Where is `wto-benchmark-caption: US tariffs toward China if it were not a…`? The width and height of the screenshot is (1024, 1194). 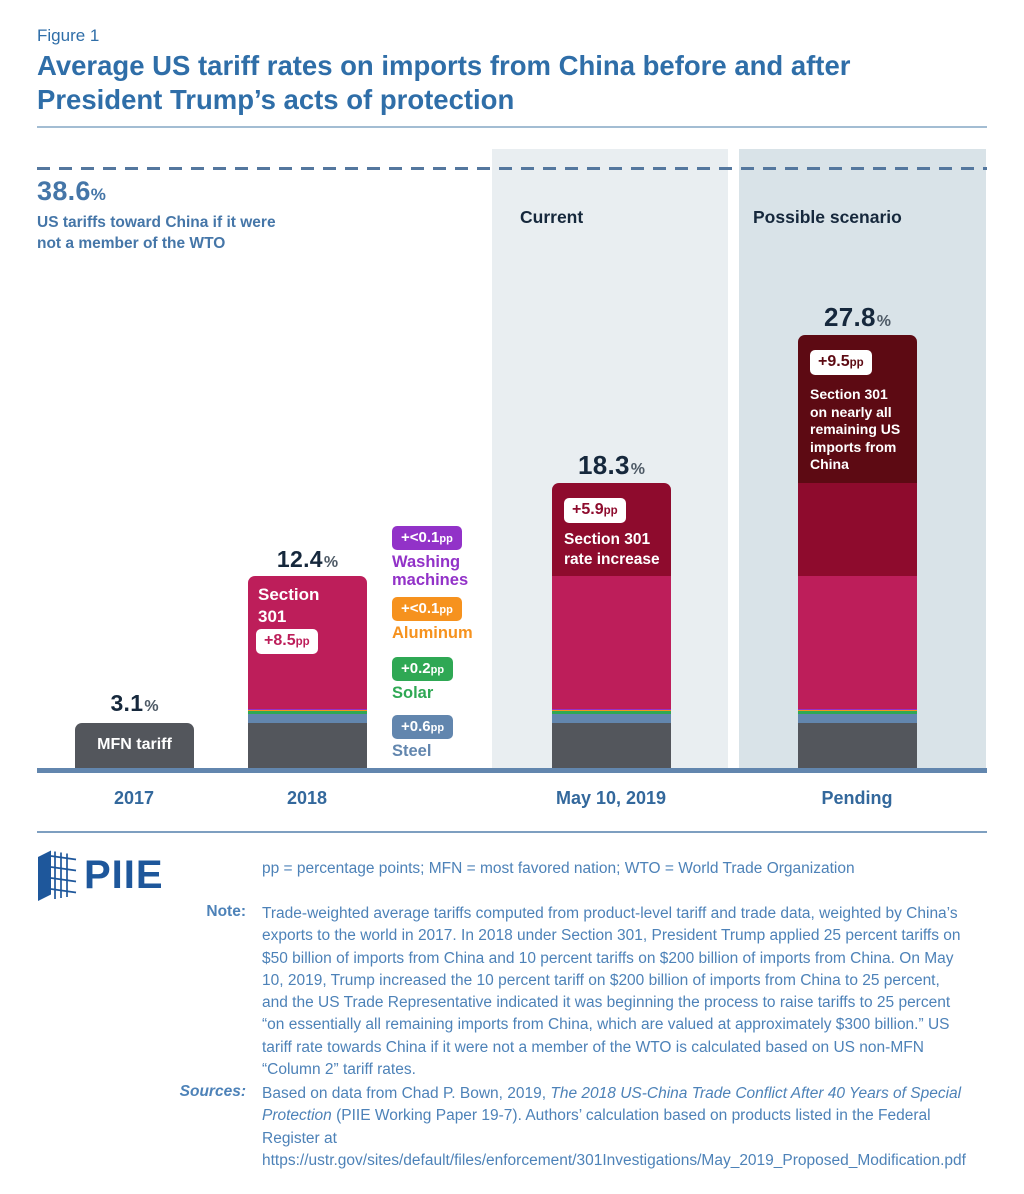 wto-benchmark-caption: US tariffs toward China if it were not a… is located at coordinates (156, 233).